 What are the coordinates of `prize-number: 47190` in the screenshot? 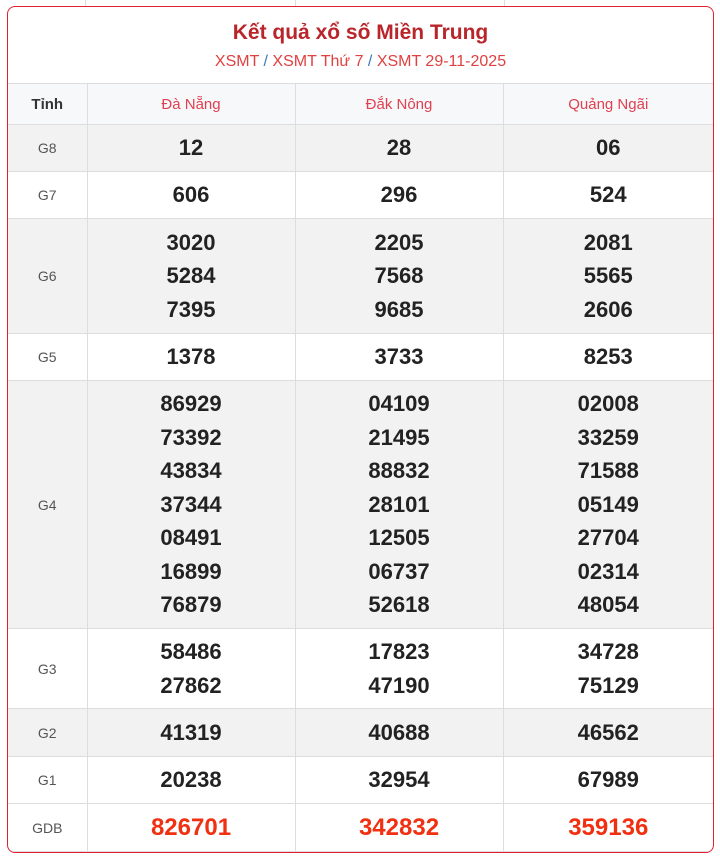 It's located at (399, 685).